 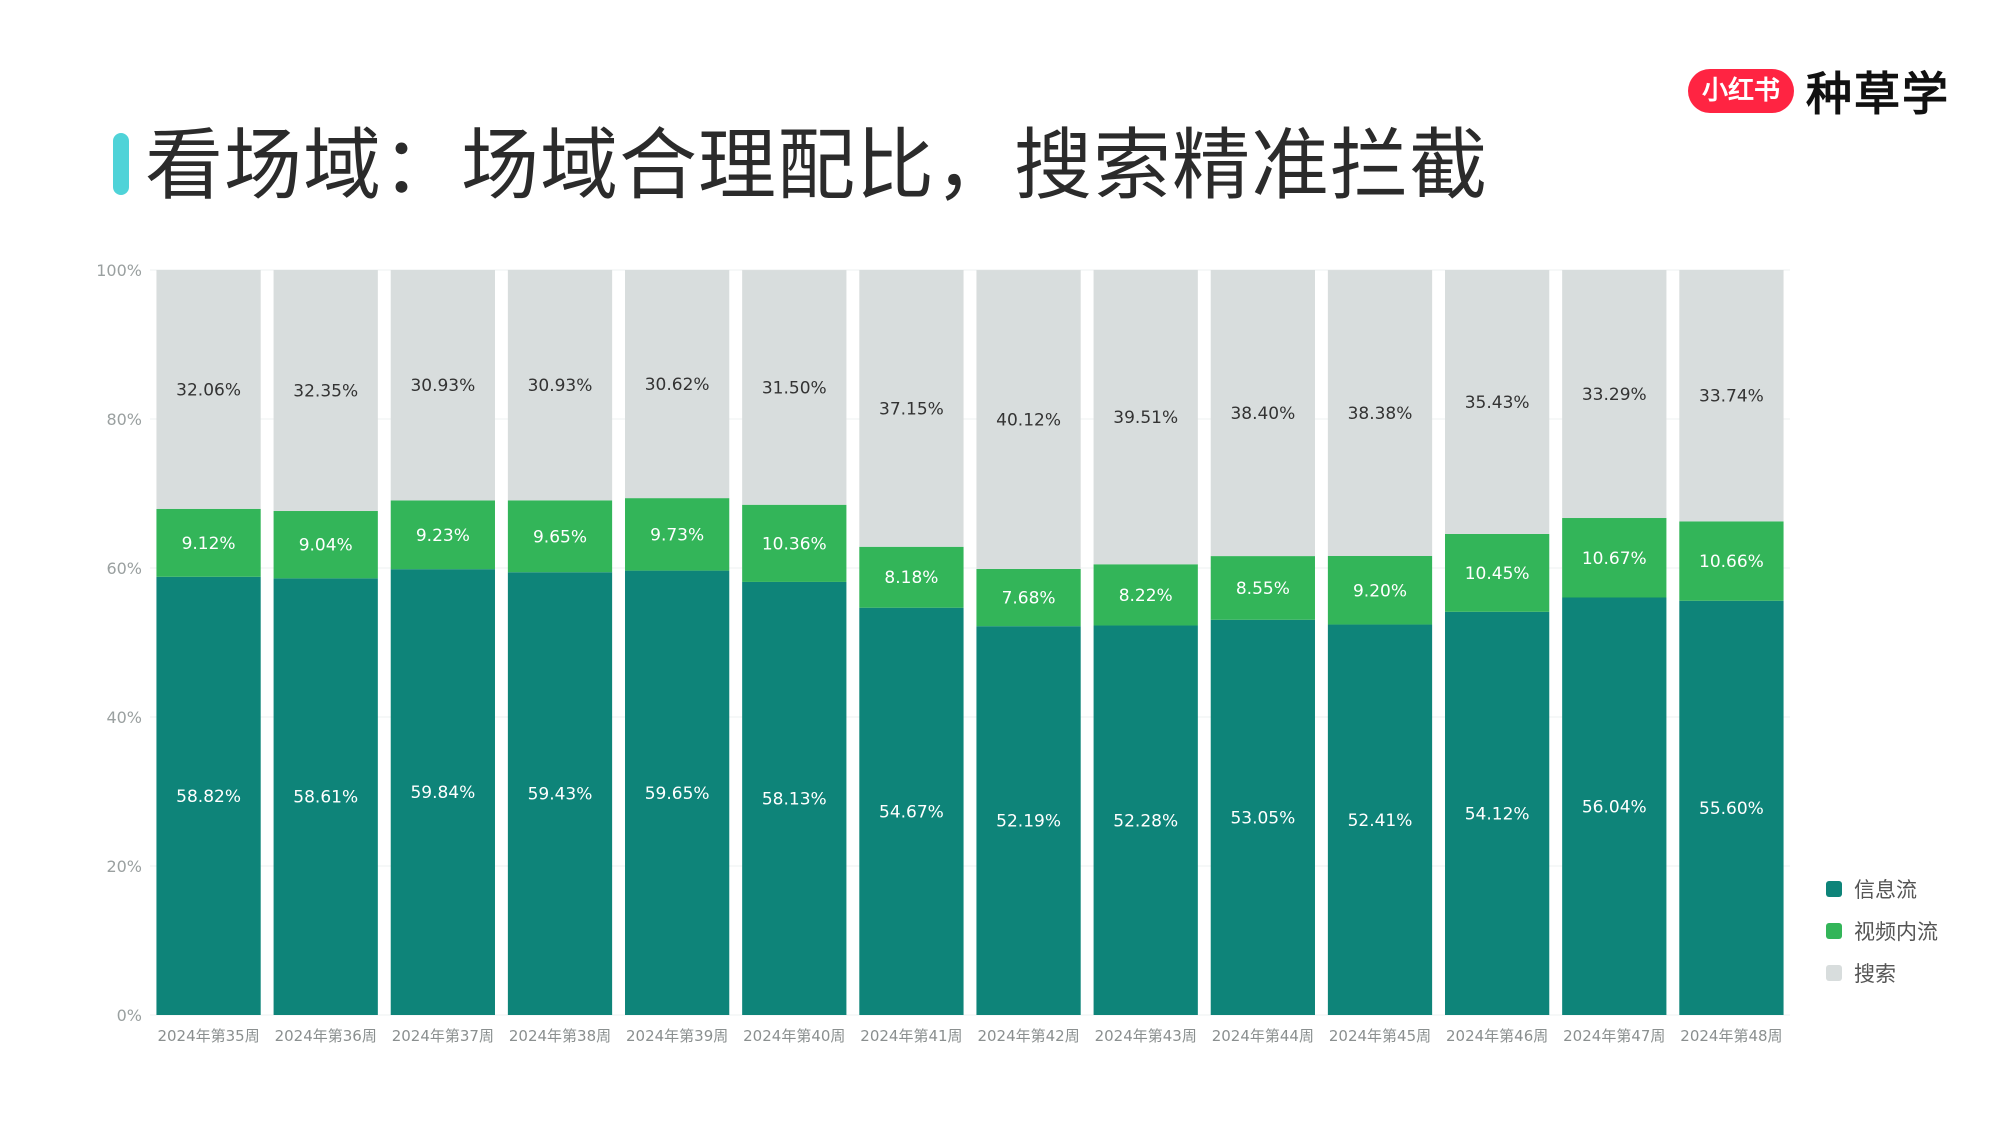 I want to click on data-label: 59.84%, so click(x=442, y=793).